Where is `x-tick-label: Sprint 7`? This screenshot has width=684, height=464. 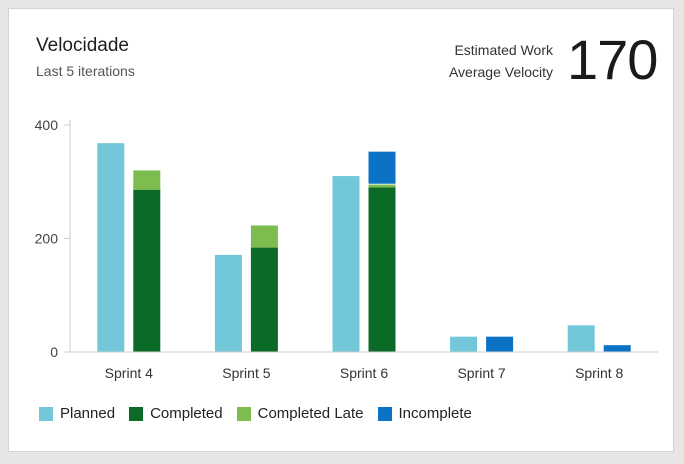 x-tick-label: Sprint 7 is located at coordinates (481, 373).